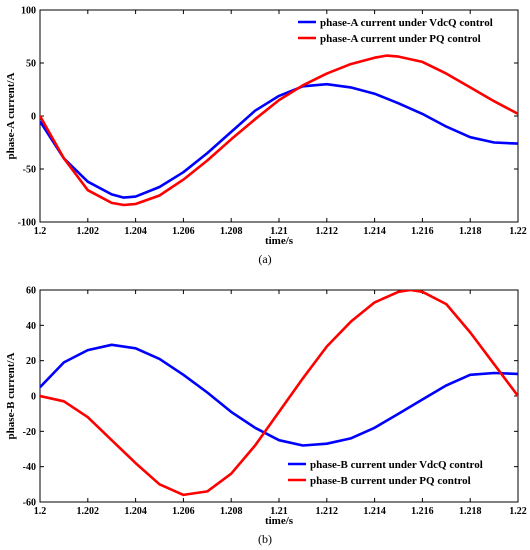 Image resolution: width=530 pixels, height=550 pixels. I want to click on y-tick-label: -60, so click(29, 503).